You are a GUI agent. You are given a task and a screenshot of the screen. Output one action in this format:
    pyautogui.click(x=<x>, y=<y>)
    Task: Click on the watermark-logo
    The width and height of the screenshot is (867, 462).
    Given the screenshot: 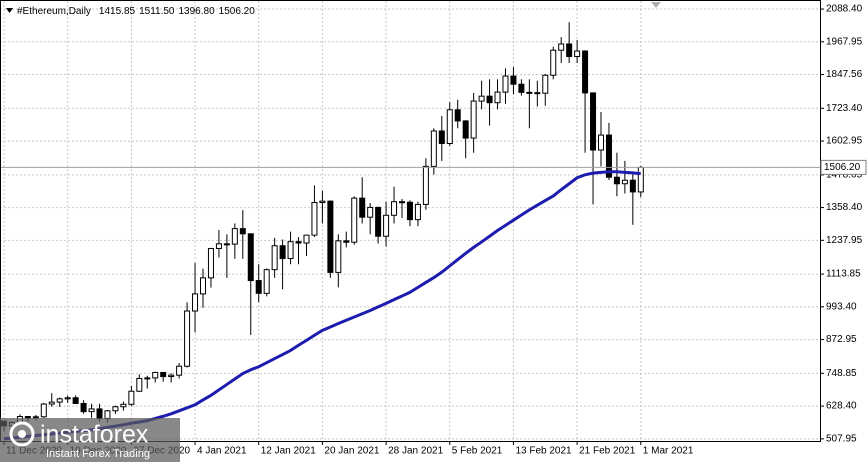 What is the action you would take?
    pyautogui.click(x=22, y=434)
    